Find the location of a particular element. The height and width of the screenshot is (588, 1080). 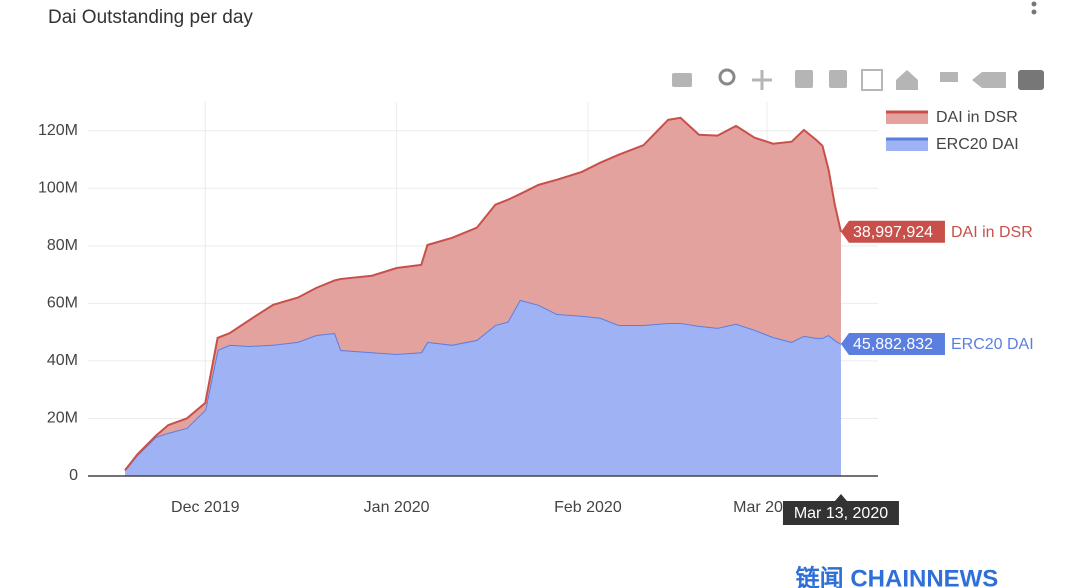

hover-x-box is located at coordinates (840, 509).